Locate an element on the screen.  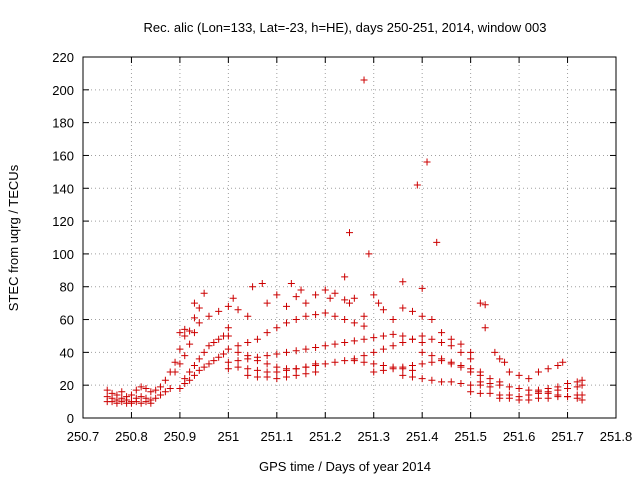
x-tick-label: 251.2 is located at coordinates (325, 436).